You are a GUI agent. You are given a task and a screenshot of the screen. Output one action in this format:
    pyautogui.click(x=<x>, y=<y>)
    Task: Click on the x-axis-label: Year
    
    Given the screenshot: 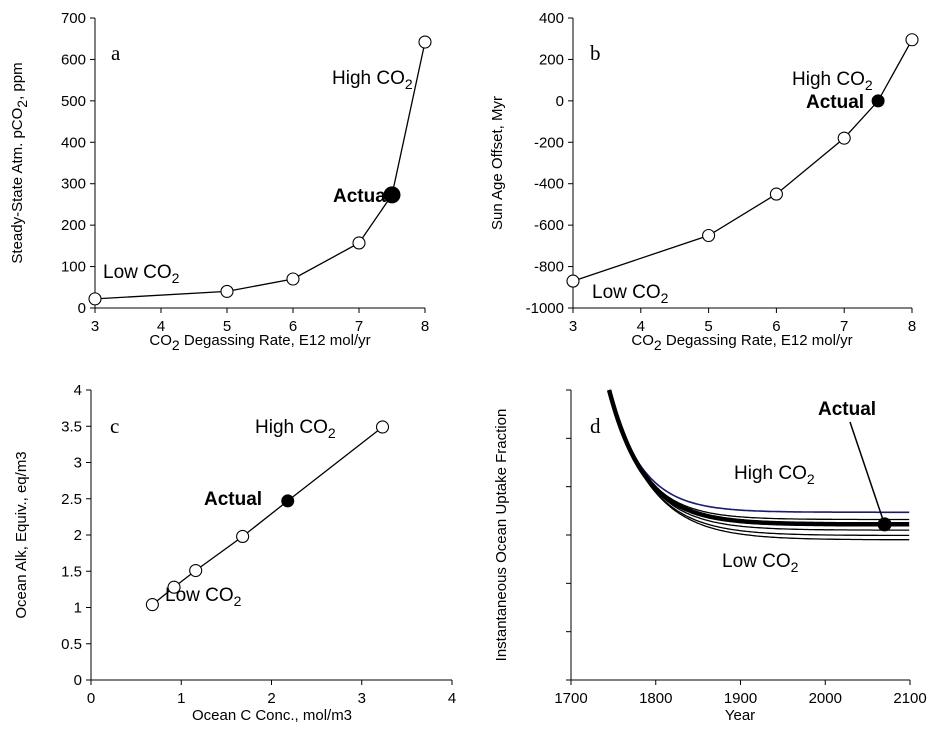 What is the action you would take?
    pyautogui.click(x=740, y=715)
    